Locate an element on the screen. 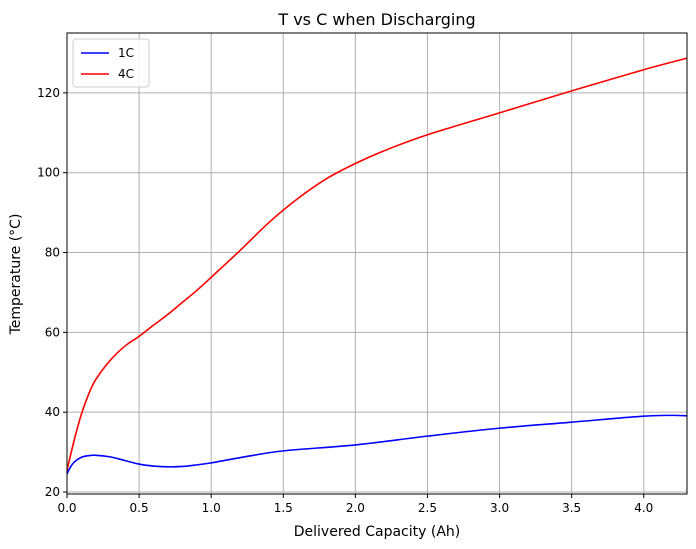 This screenshot has height=549, width=696. x-tick-label: 1.5 is located at coordinates (283, 508).